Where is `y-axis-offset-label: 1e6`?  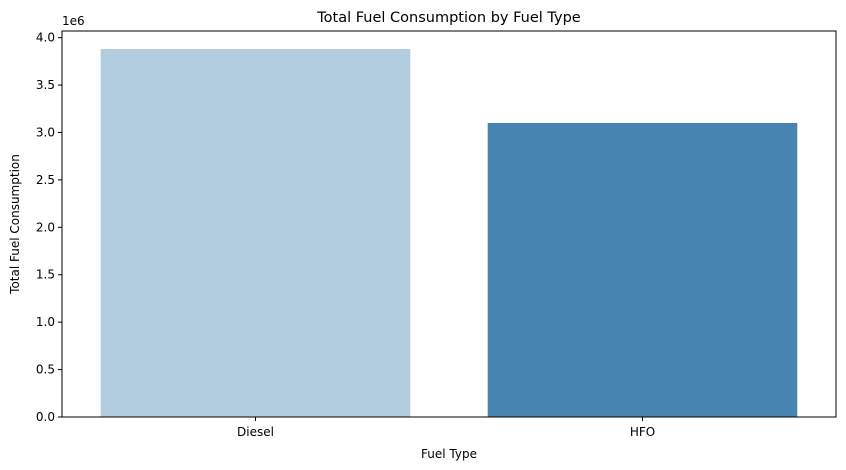
y-axis-offset-label: 1e6 is located at coordinates (73, 21).